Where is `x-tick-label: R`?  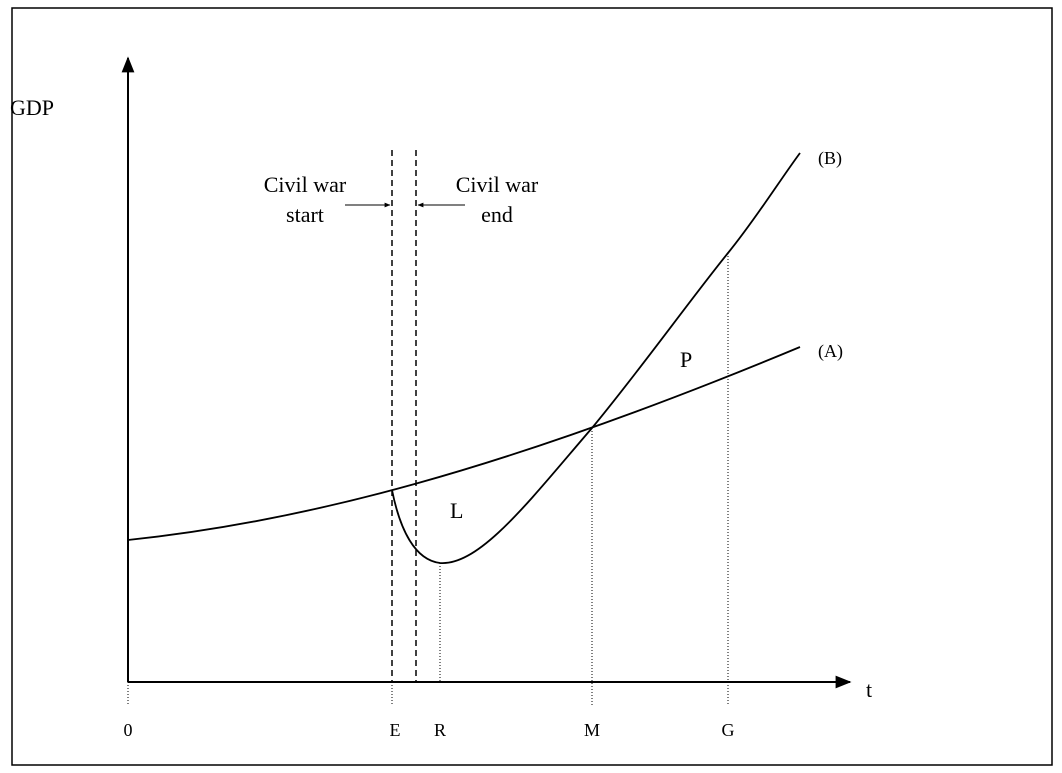 x-tick-label: R is located at coordinates (440, 730).